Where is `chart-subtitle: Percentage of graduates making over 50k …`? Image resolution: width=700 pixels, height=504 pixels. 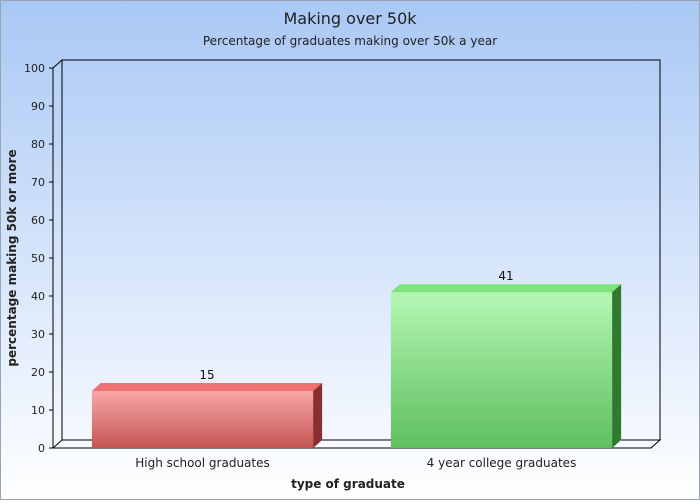 chart-subtitle: Percentage of graduates making over 50k … is located at coordinates (350, 41).